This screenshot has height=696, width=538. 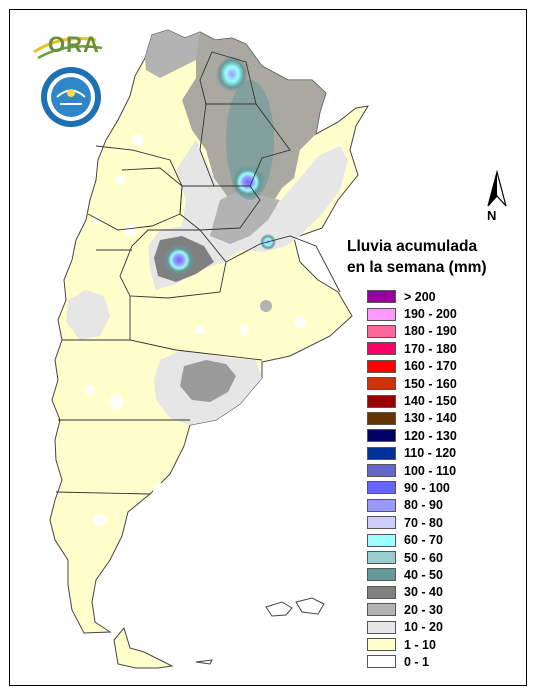 I want to click on isla-de-los-estados, so click(x=204, y=662).